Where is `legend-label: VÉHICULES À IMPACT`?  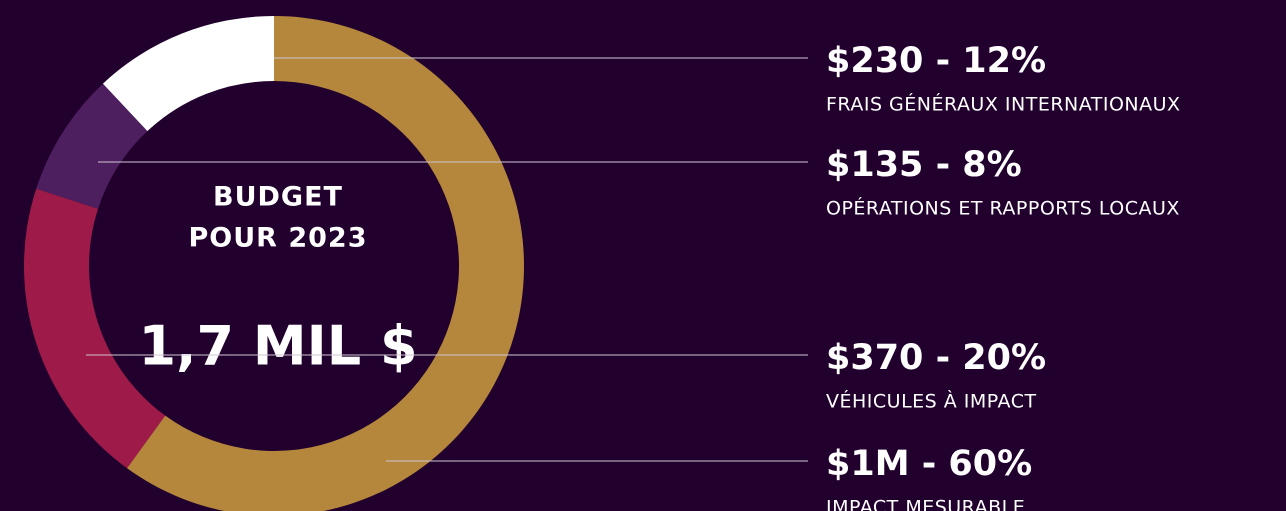 legend-label: VÉHICULES À IMPACT is located at coordinates (931, 401).